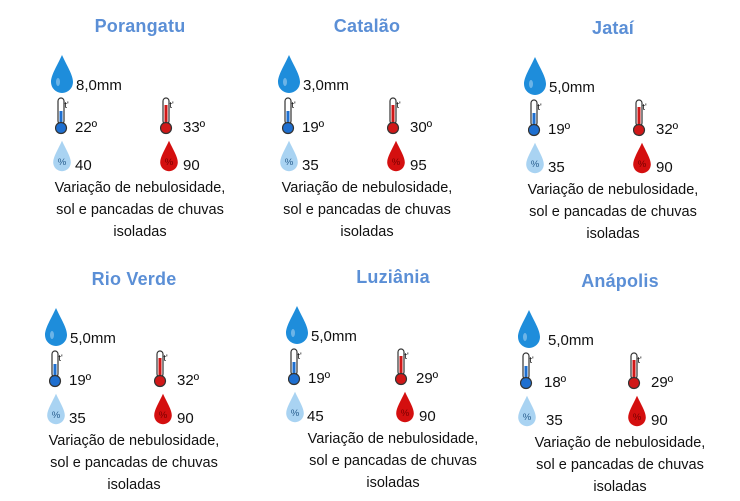  Describe the element at coordinates (620, 281) in the screenshot. I see `city-name: Anápolis` at that location.